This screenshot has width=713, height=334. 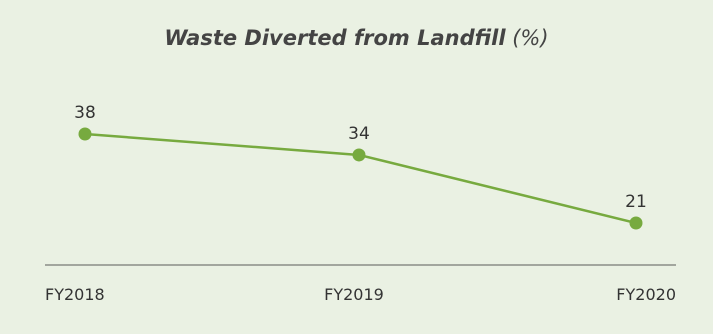 I want to click on x-tick-label-fy2019: FY2019, so click(x=354, y=294).